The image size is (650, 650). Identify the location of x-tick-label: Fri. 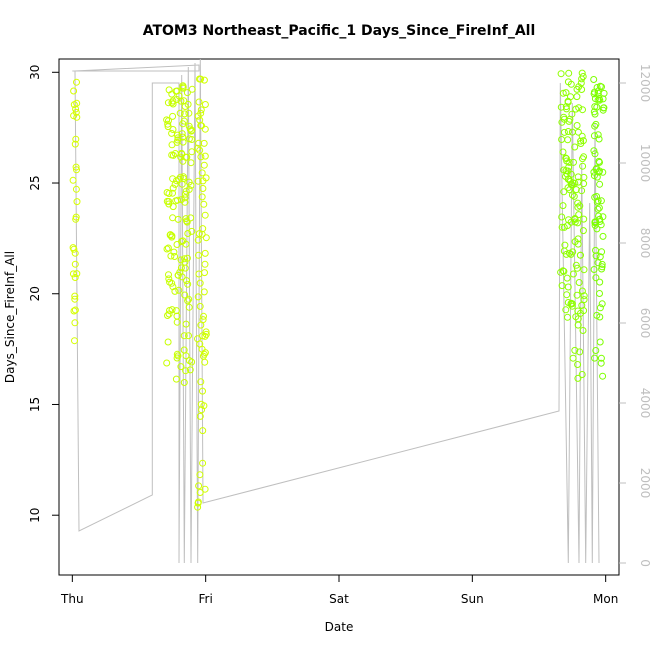
(206, 599).